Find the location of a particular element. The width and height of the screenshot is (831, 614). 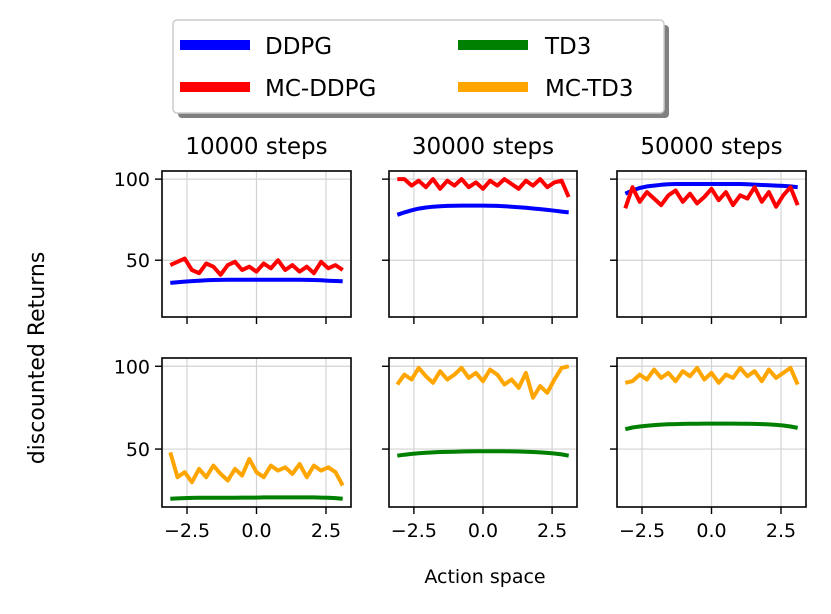

legend-label-ddpg: DDPG is located at coordinates (298, 47).